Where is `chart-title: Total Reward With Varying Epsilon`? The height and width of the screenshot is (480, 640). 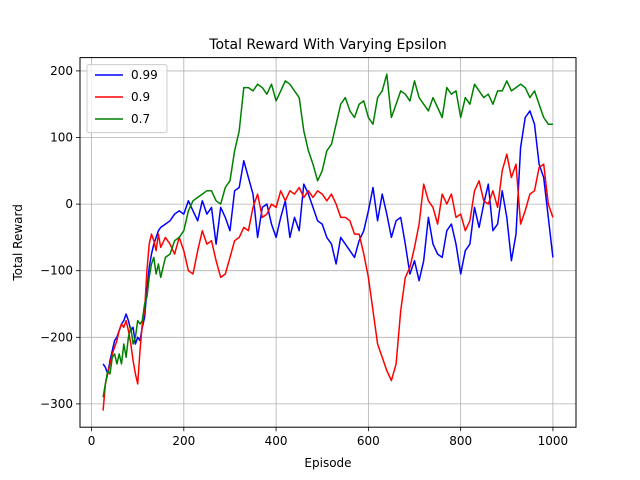
chart-title: Total Reward With Varying Epsilon is located at coordinates (327, 45).